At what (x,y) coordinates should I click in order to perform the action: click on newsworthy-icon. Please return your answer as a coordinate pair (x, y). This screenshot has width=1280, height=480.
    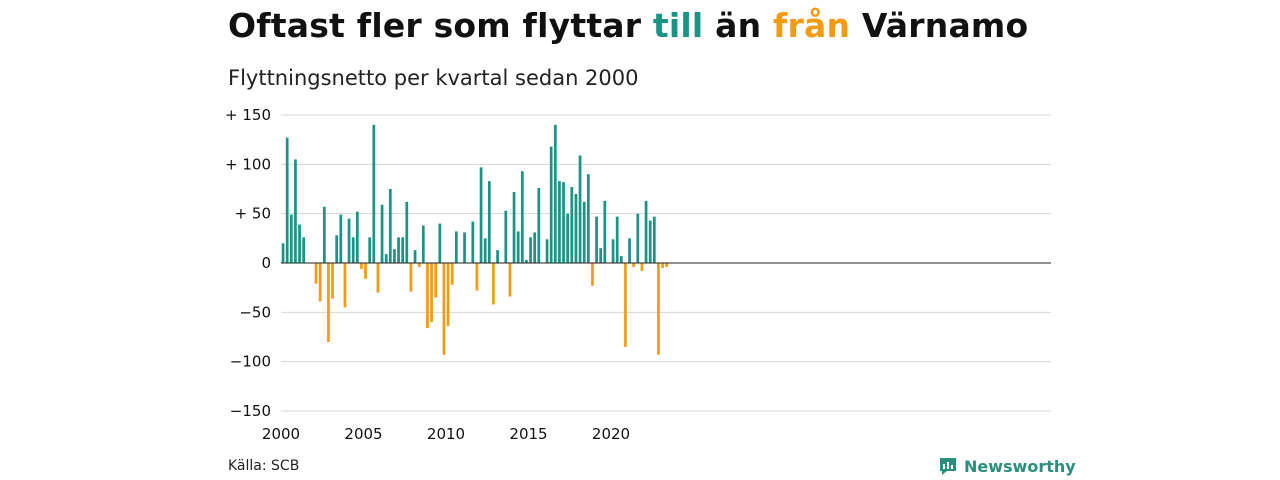
    Looking at the image, I should click on (948, 466).